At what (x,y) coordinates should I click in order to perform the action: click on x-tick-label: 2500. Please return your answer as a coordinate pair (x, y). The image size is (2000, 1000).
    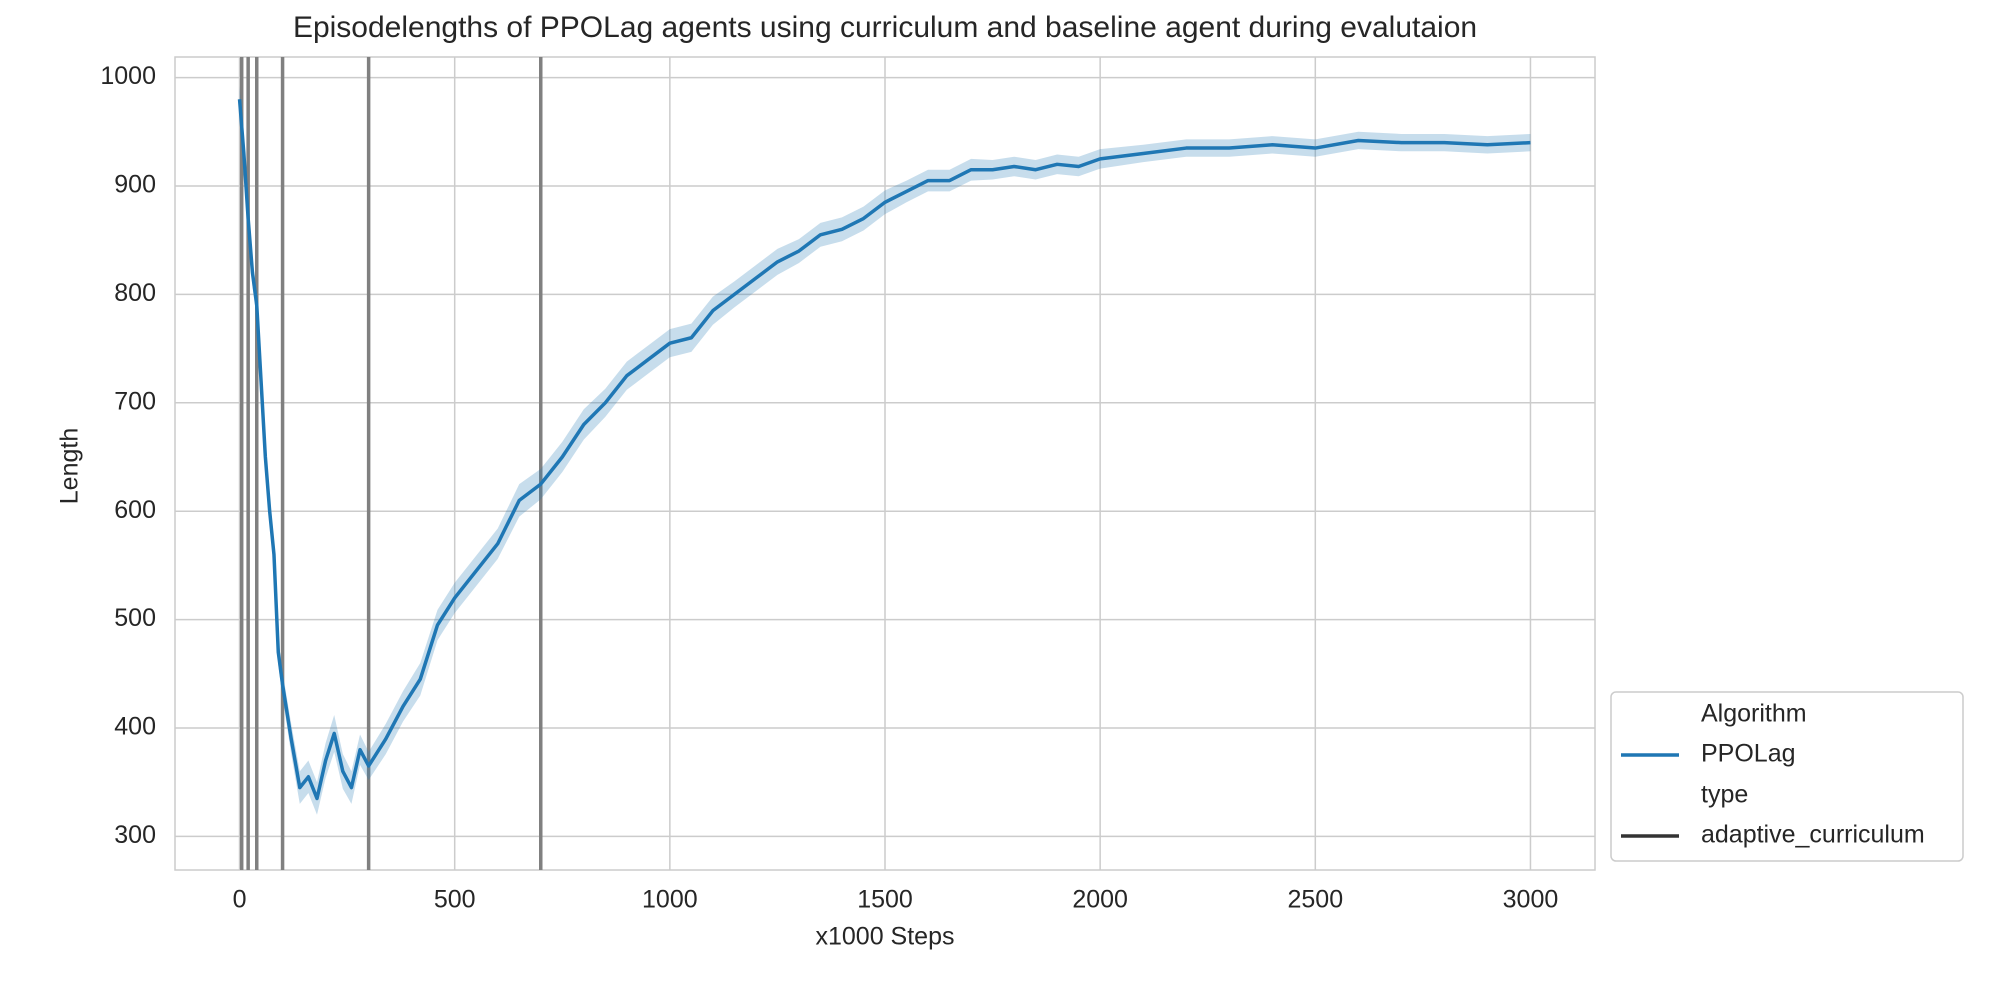
    Looking at the image, I should click on (1315, 900).